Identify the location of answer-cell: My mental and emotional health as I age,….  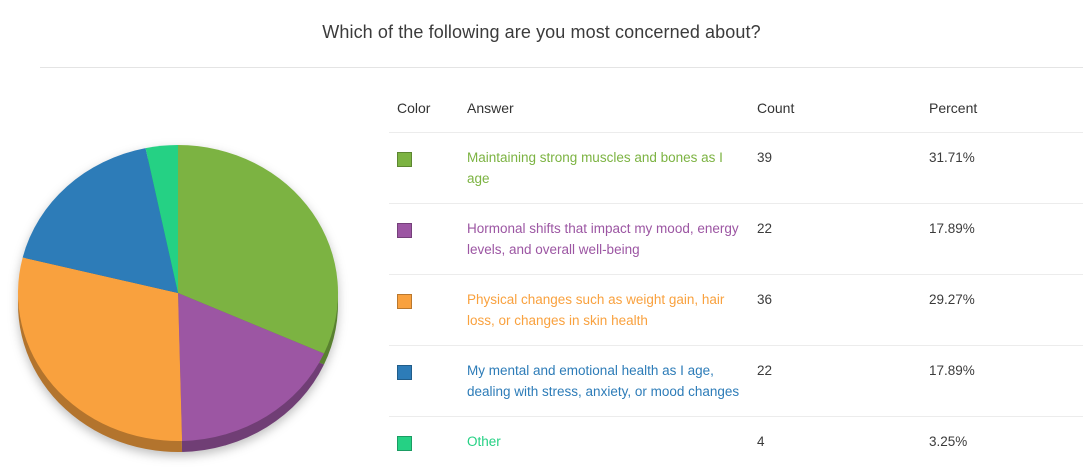
(604, 381).